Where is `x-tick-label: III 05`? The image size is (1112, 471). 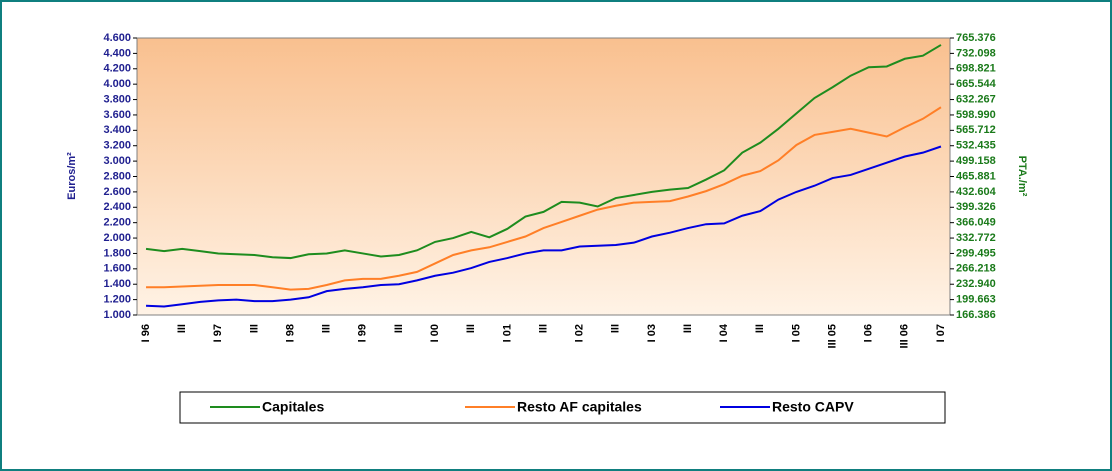
x-tick-label: III 05 is located at coordinates (832, 336).